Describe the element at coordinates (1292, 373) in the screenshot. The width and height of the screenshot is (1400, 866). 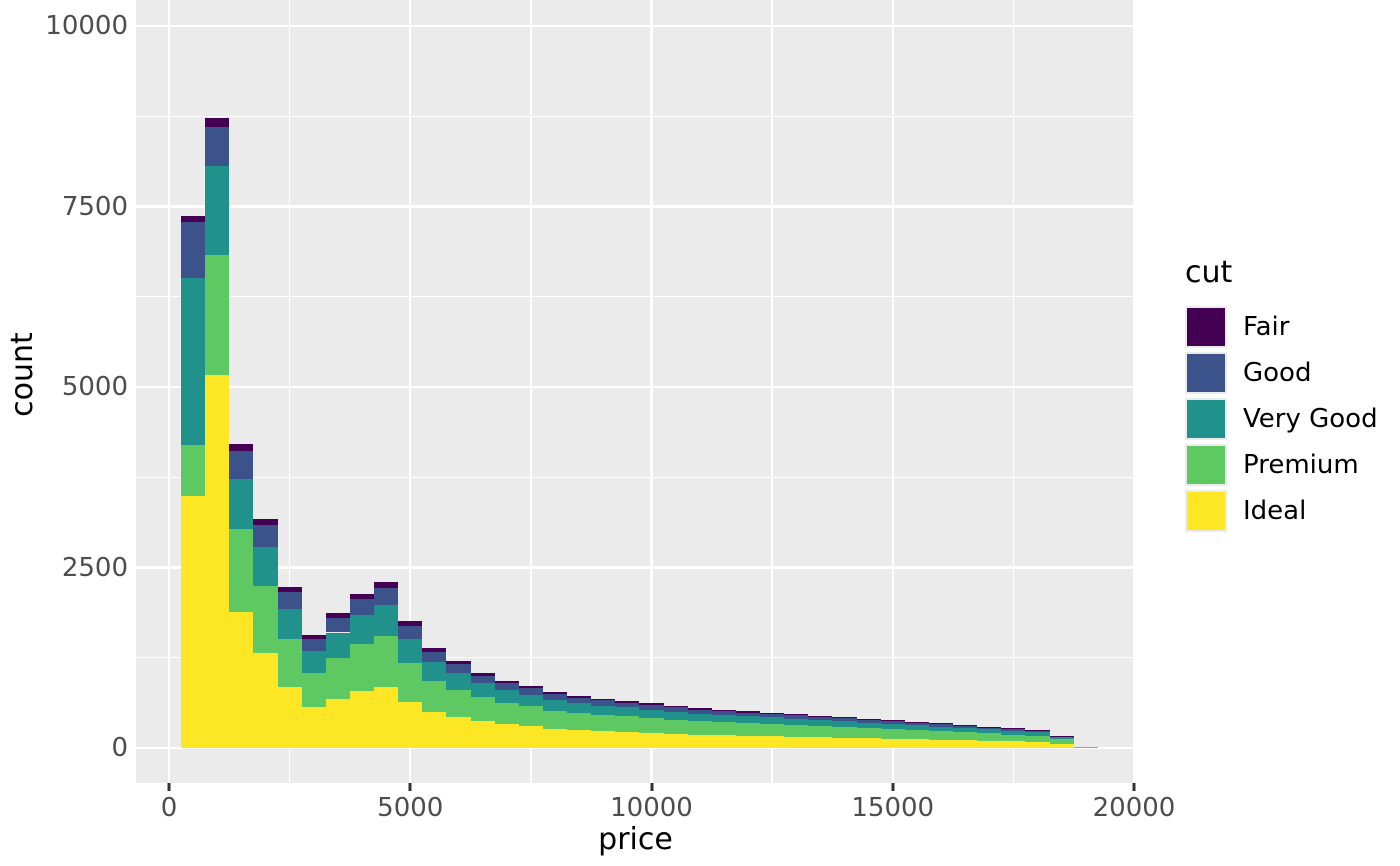
I see `legend-item-good: Good` at that location.